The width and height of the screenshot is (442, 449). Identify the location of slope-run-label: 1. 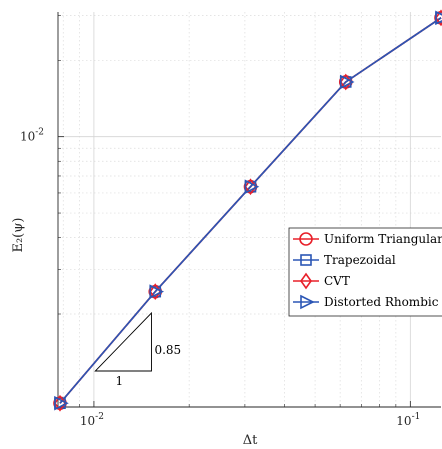
(120, 381).